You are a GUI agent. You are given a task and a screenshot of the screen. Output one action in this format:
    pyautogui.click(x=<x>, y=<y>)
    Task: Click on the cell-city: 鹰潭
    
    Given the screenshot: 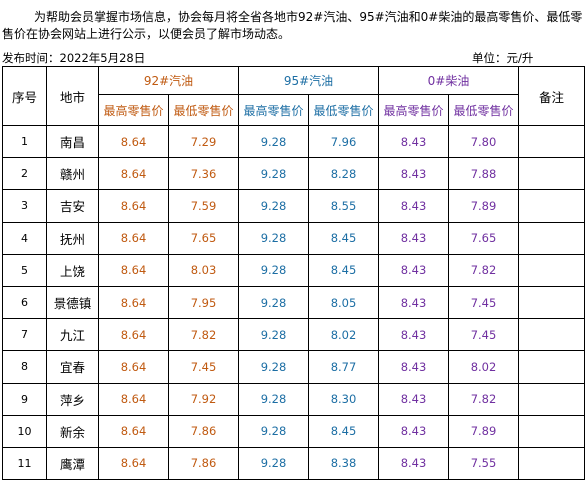 What is the action you would take?
    pyautogui.click(x=72, y=463)
    